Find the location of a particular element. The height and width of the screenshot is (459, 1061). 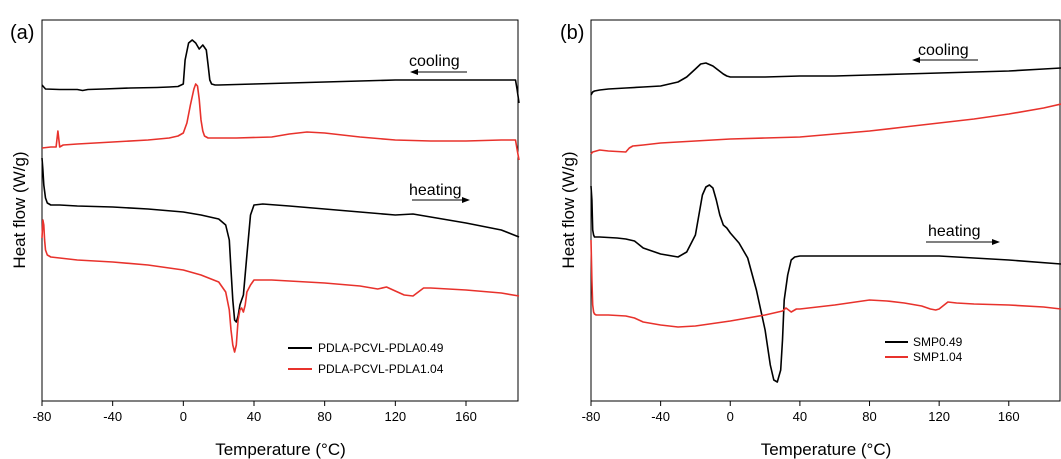

panel-b-cooling-arrowhead-icon is located at coordinates (916, 60).